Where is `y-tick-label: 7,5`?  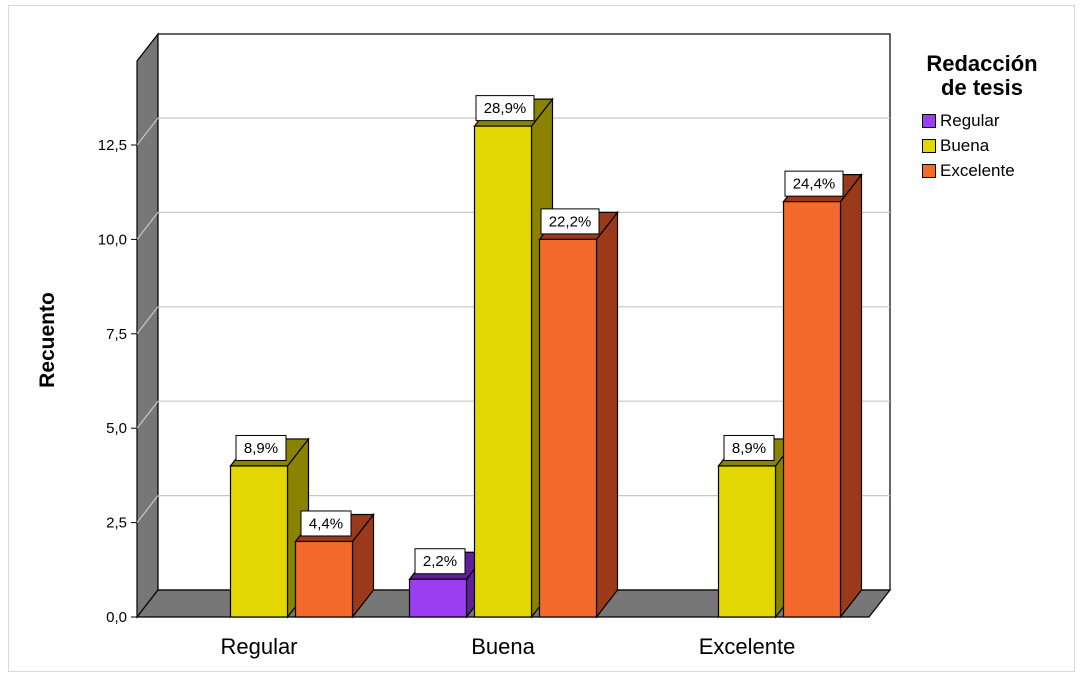
y-tick-label: 7,5 is located at coordinates (116, 334).